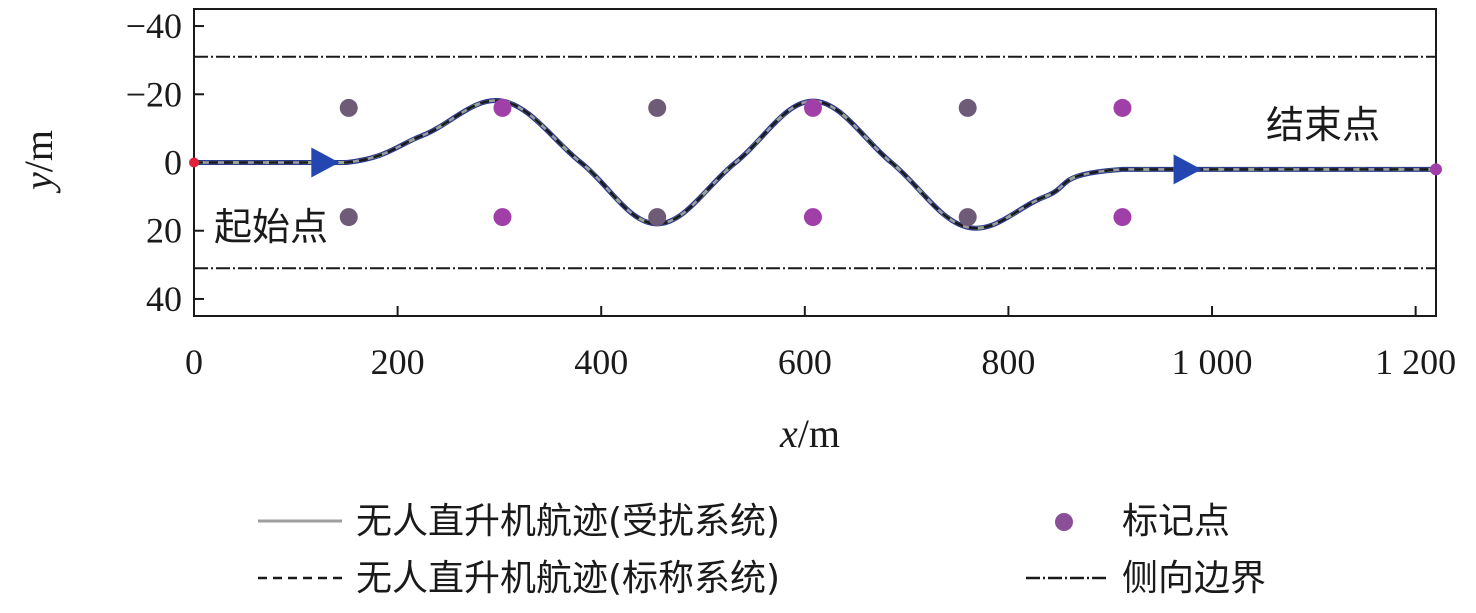  I want to click on x-tick-label: 200, so click(398, 362).